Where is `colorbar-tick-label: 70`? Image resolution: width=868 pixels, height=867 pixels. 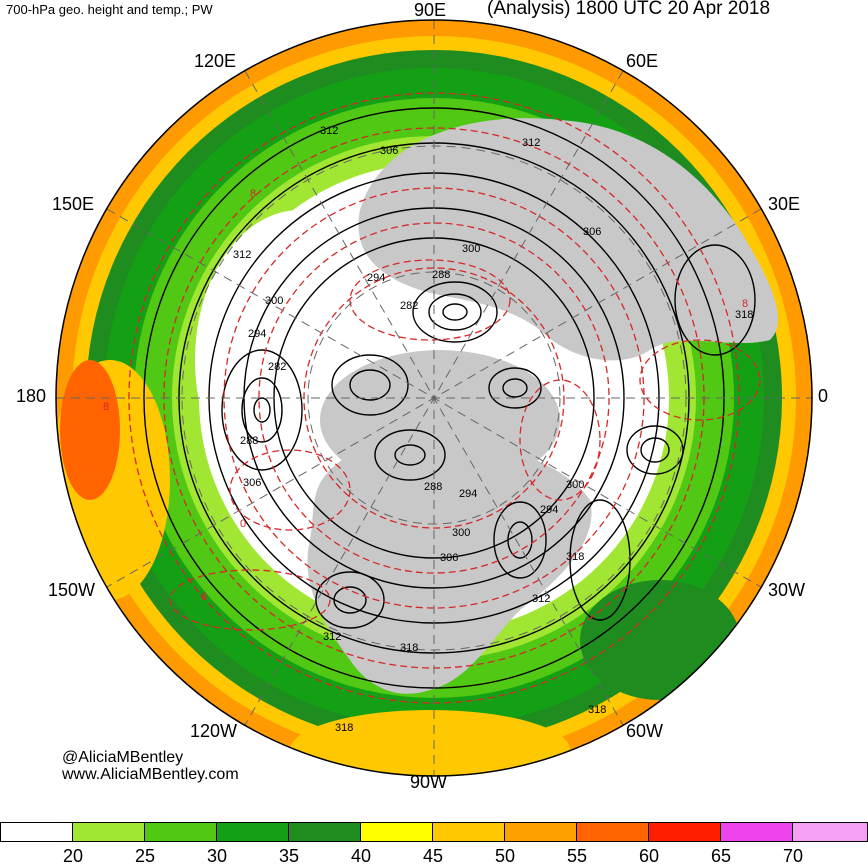 colorbar-tick-label: 70 is located at coordinates (793, 856).